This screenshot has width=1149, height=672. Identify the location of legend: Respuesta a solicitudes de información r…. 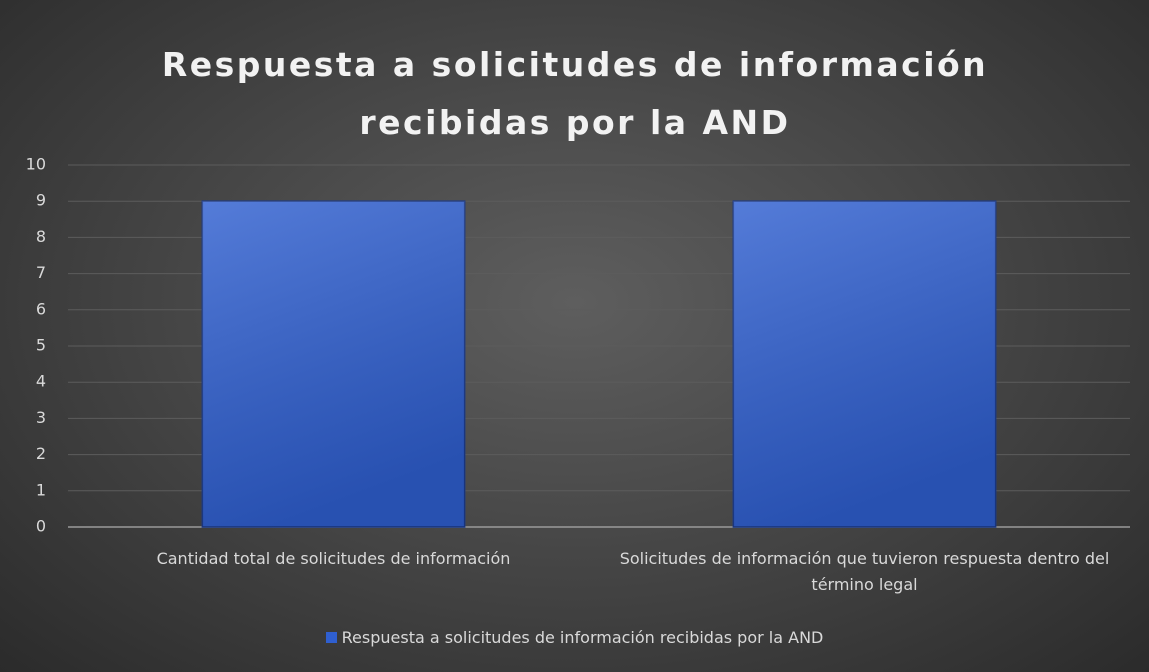
(574, 637).